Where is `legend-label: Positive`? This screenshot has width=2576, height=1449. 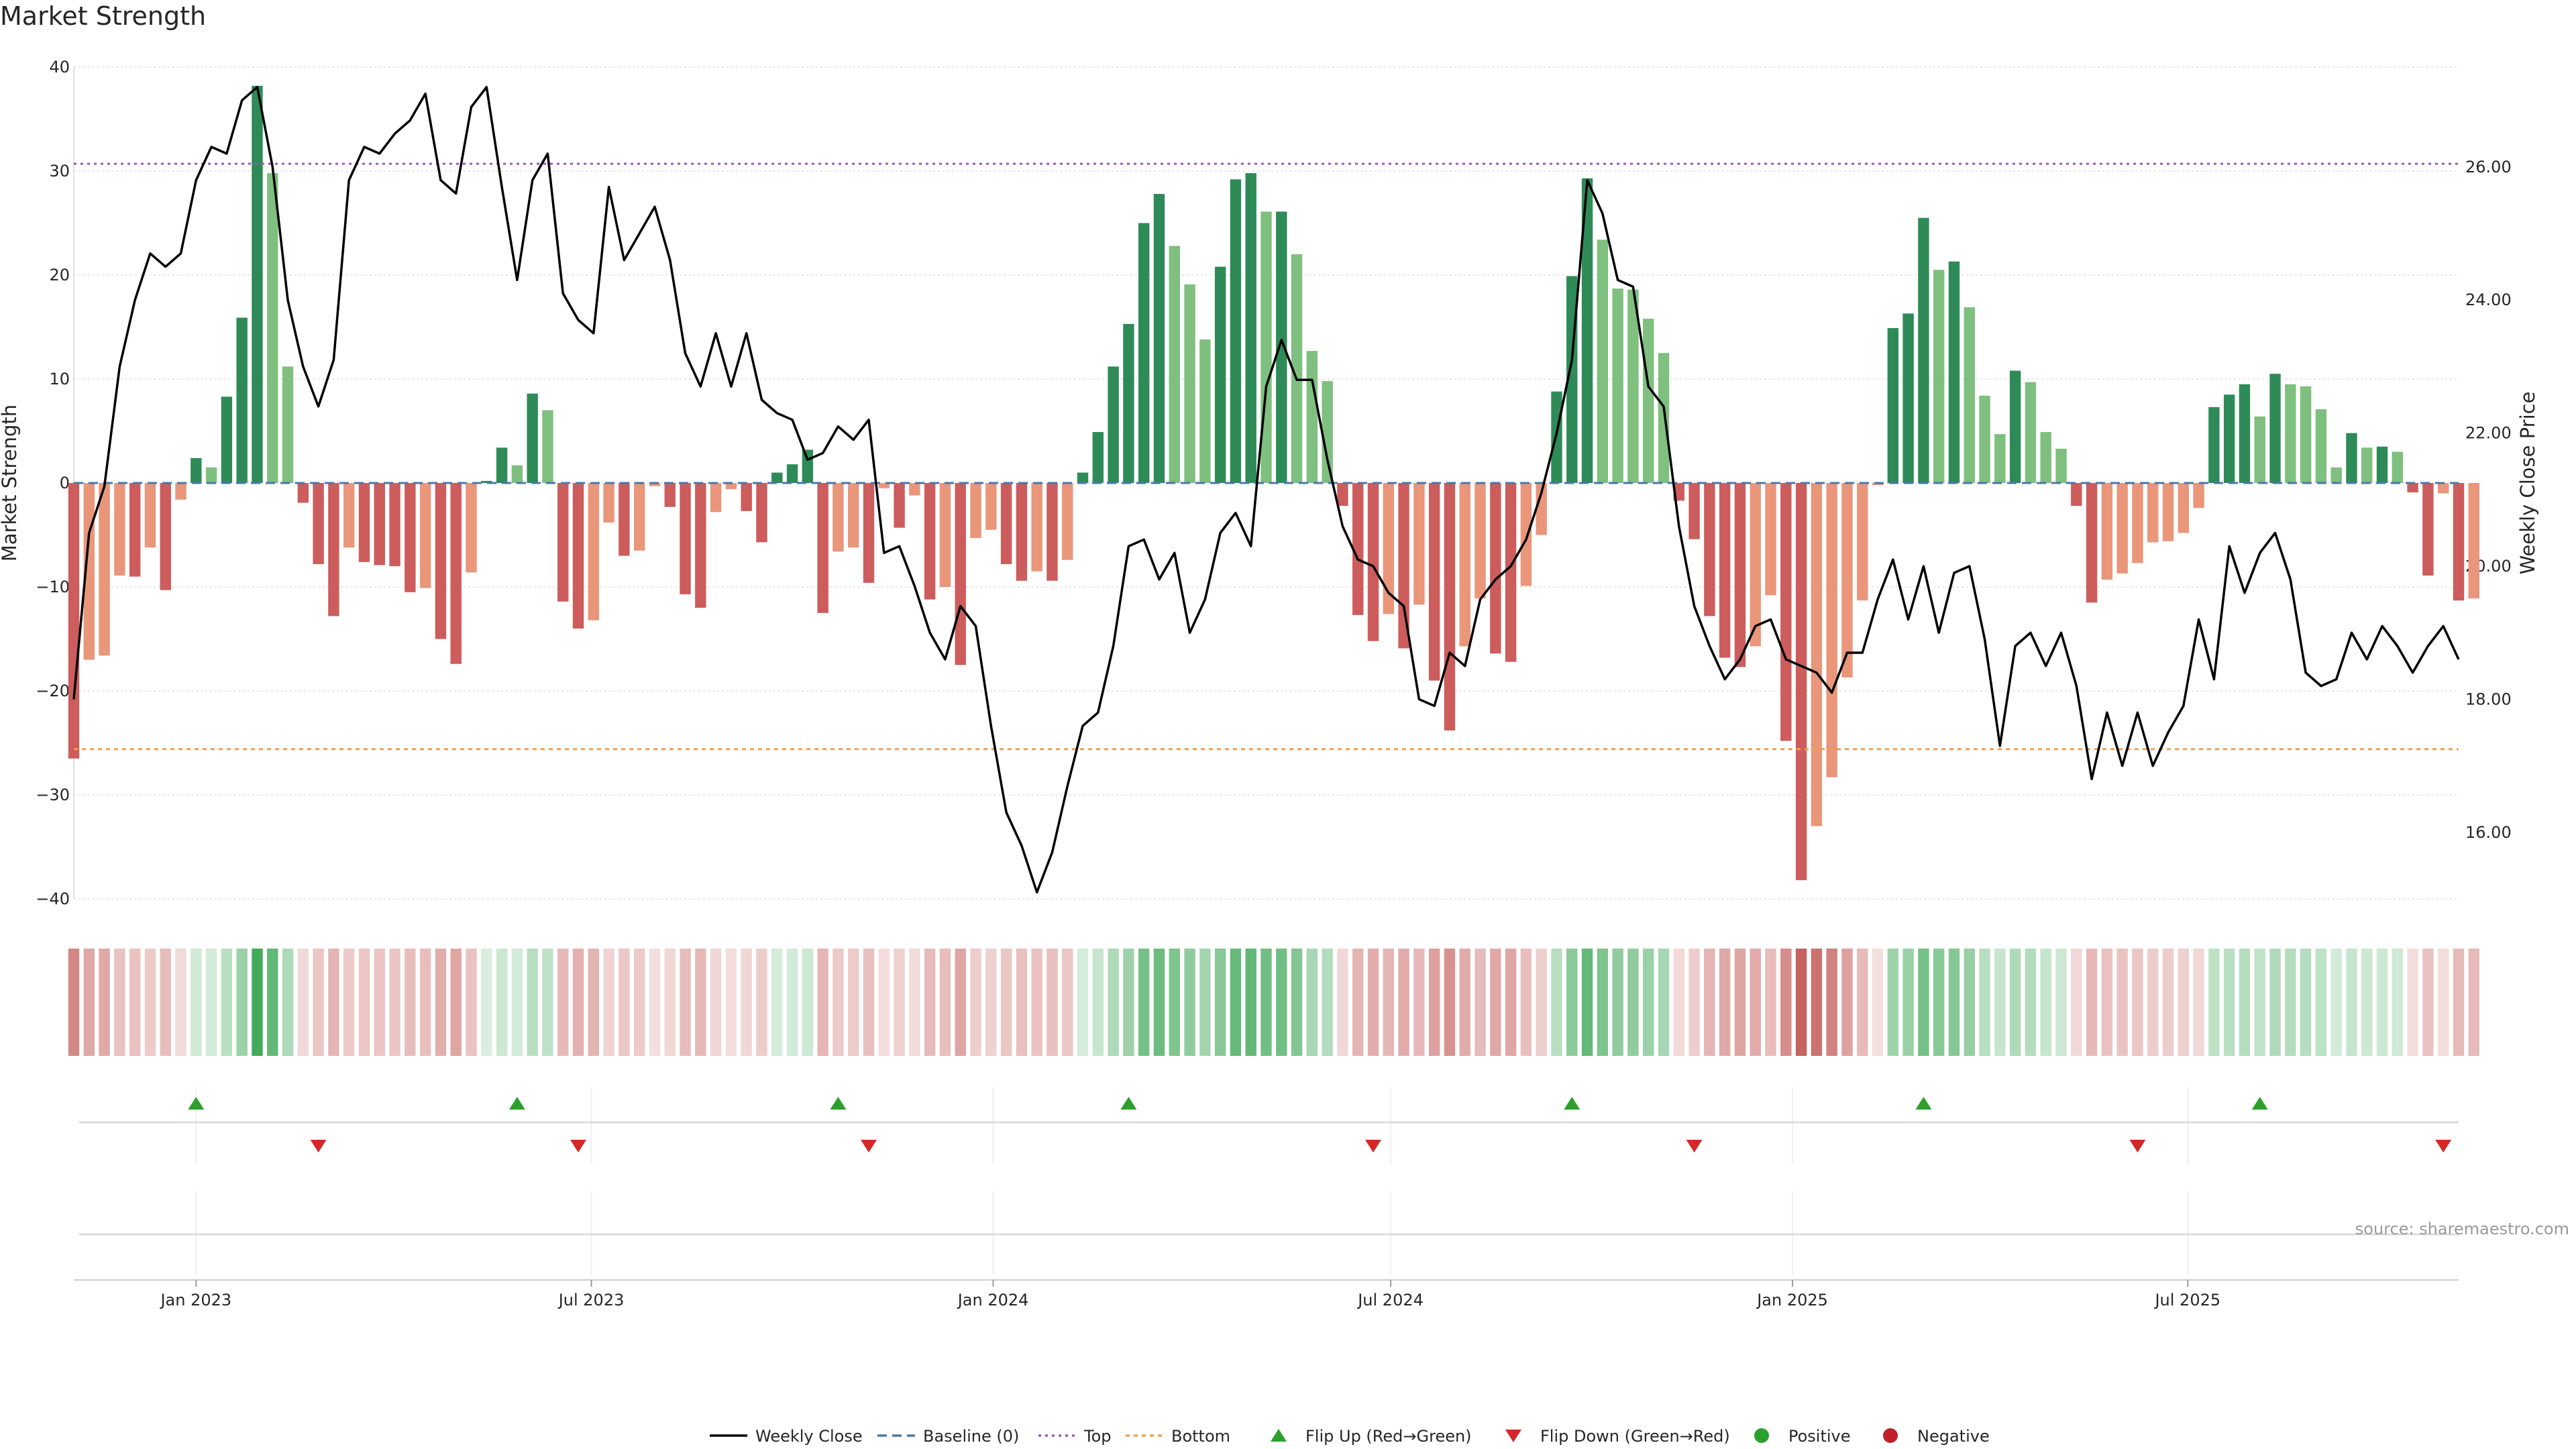
legend-label: Positive is located at coordinates (1819, 1436).